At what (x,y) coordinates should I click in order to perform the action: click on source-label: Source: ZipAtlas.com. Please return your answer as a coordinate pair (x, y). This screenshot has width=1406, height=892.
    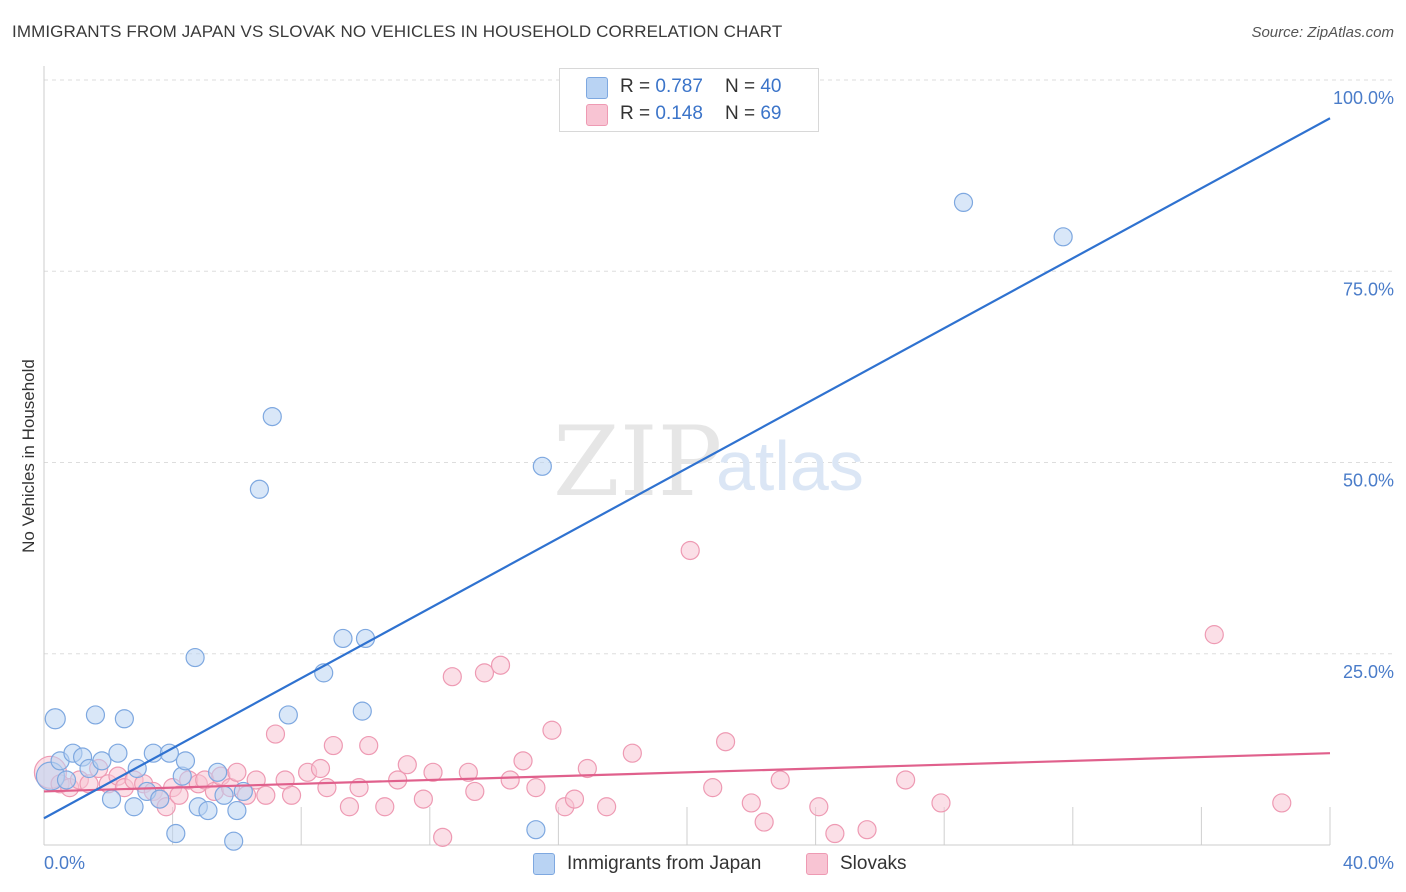
    Looking at the image, I should click on (1322, 32).